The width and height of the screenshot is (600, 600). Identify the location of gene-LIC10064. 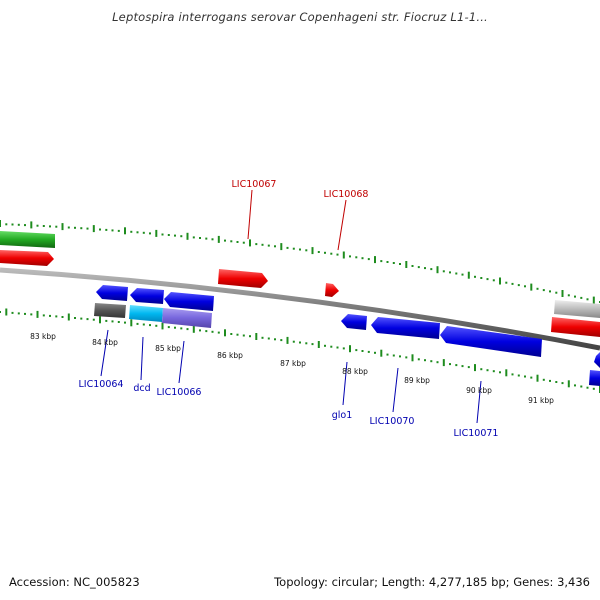
(110, 310).